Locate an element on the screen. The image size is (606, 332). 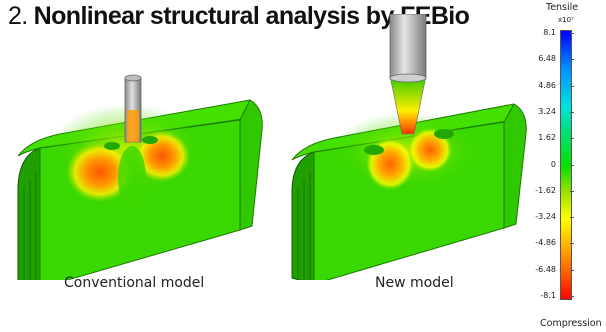
new-model-caption: New model is located at coordinates (414, 283).